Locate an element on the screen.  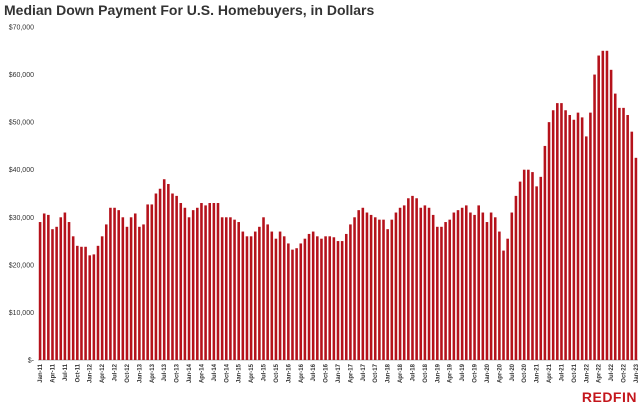
x-tick-label: Jan-20 is located at coordinates (488, 373).